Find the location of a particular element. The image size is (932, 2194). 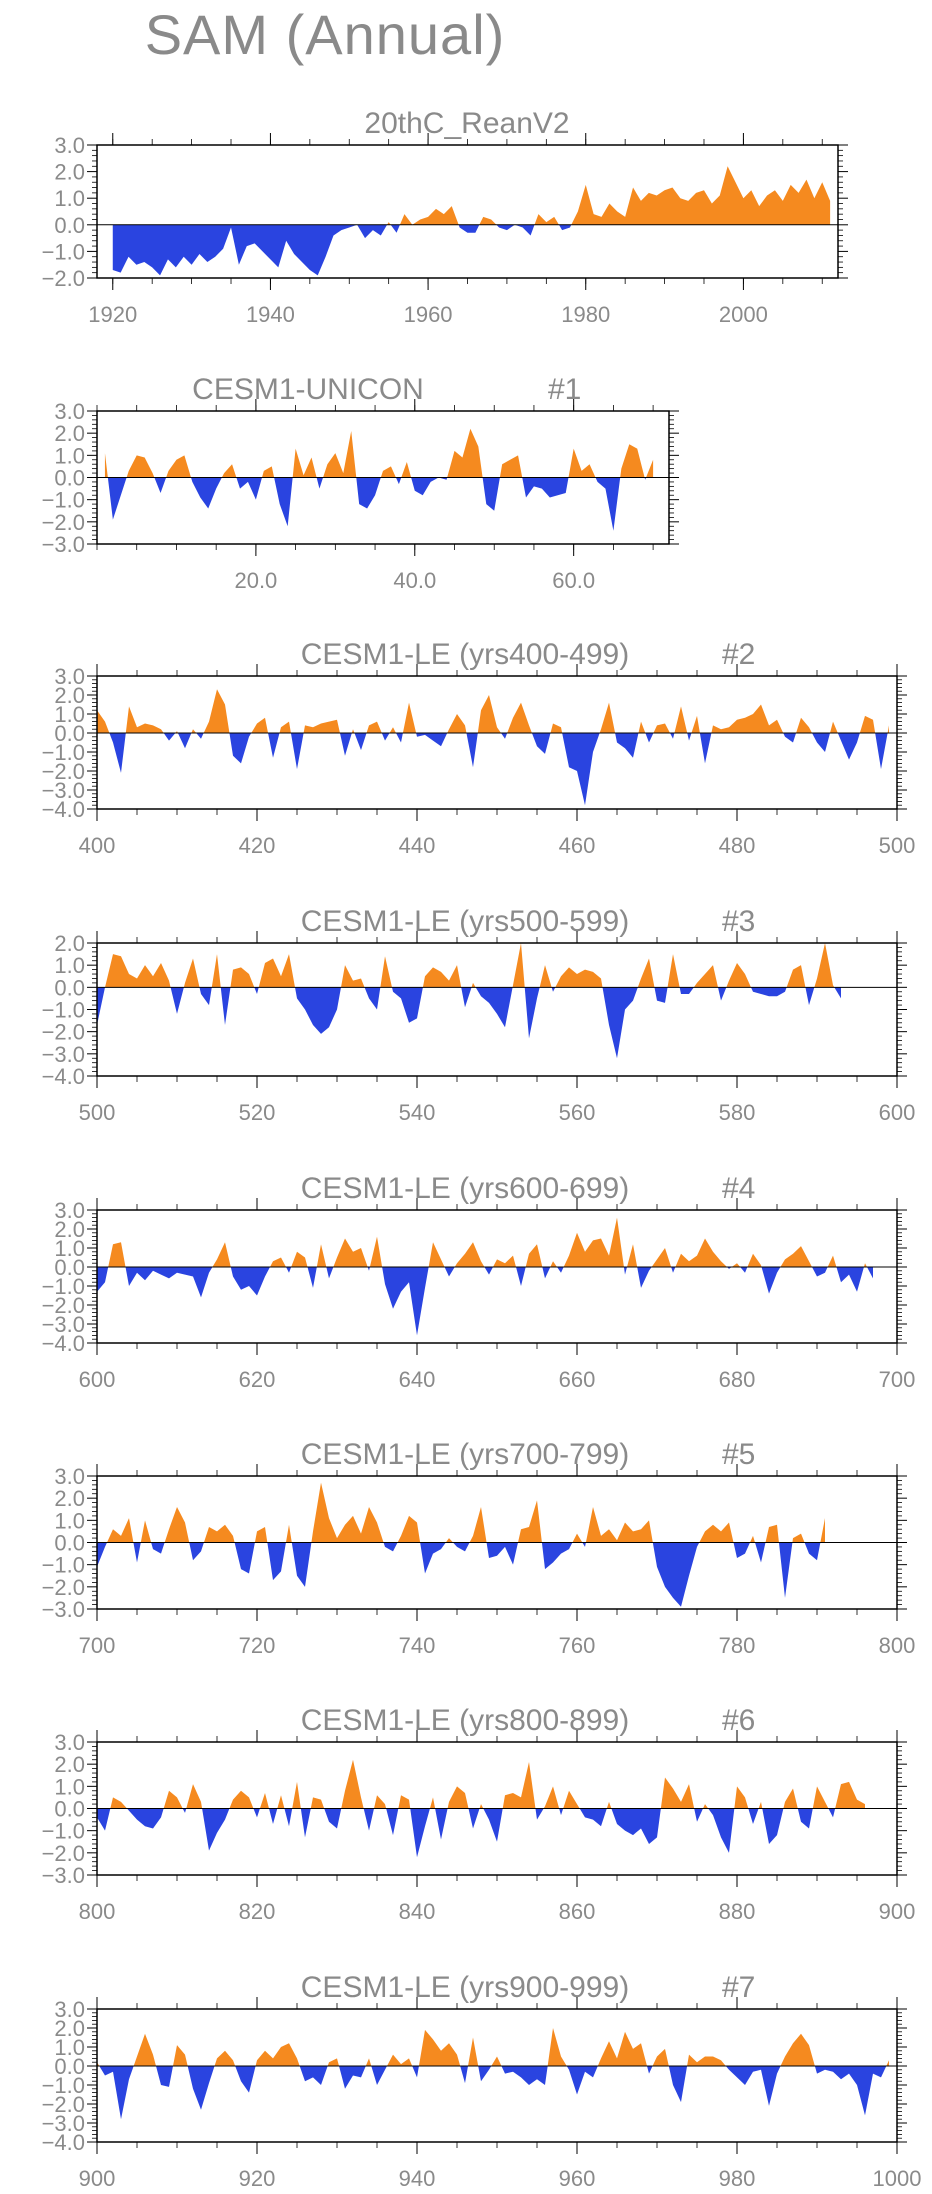

panel-title: 20thC_ReanV2 is located at coordinates (466, 123).